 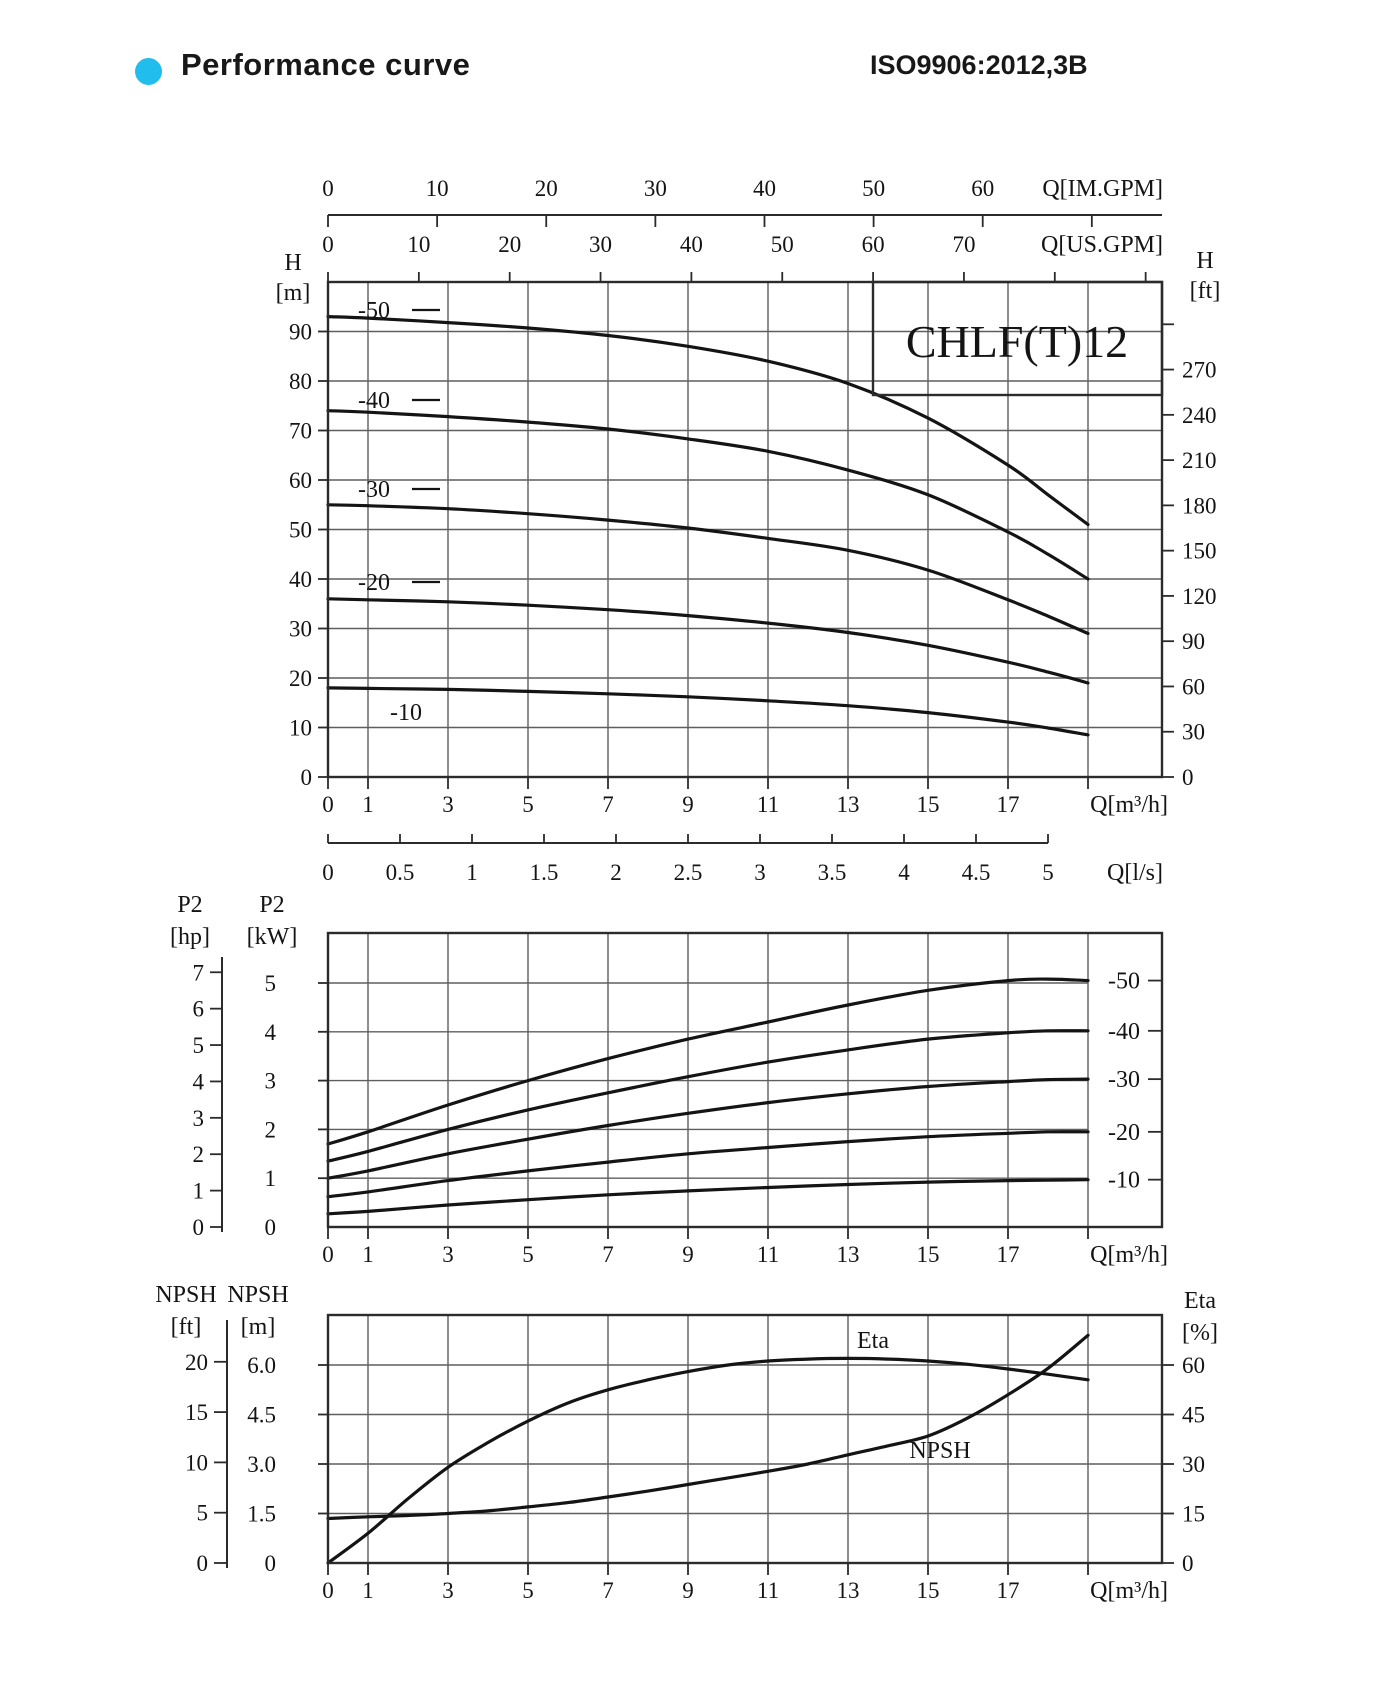 I want to click on npsh-gridlines, so click(x=745, y=1439).